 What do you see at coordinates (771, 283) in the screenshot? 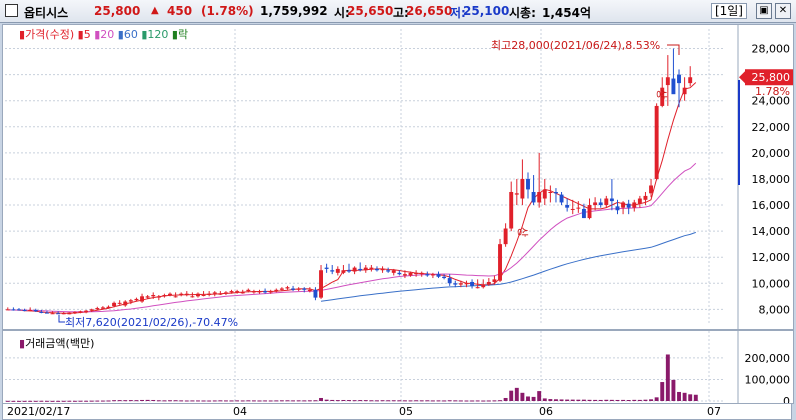
I see `y-tick-label: 10,000` at bounding box center [771, 283].